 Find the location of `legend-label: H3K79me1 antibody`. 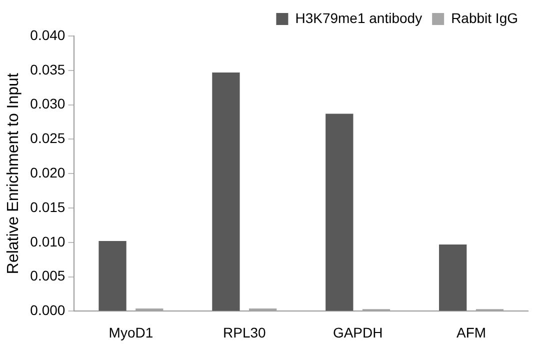

legend-label: H3K79me1 antibody is located at coordinates (358, 18).